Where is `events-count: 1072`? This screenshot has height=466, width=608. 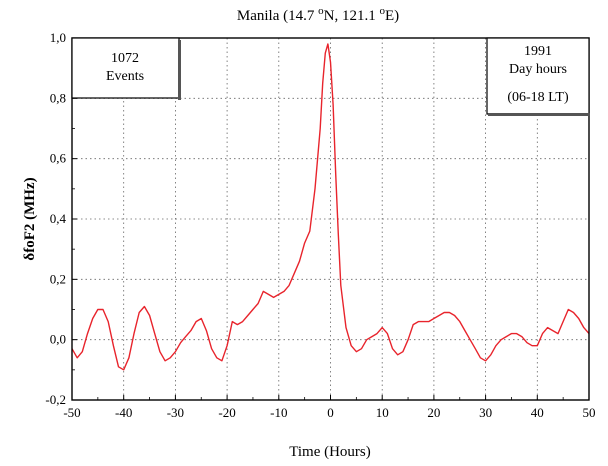 events-count: 1072 is located at coordinates (125, 58).